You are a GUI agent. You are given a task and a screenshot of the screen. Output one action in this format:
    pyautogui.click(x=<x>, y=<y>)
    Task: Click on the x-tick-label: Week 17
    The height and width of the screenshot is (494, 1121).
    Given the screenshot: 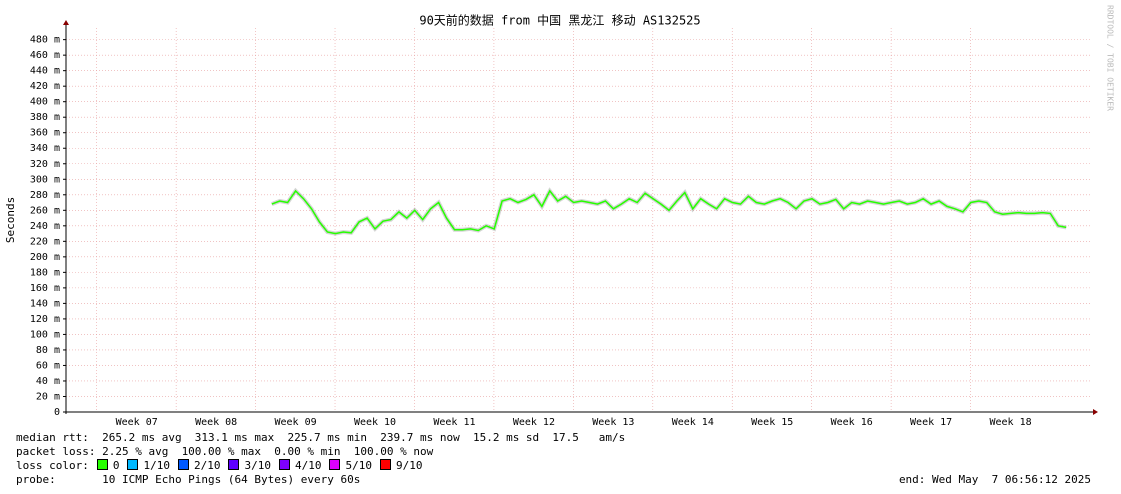 What is the action you would take?
    pyautogui.click(x=931, y=422)
    